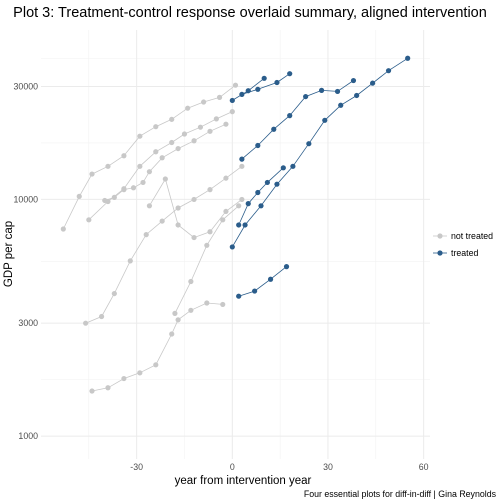 This screenshot has width=504, height=504. Describe the element at coordinates (28, 323) in the screenshot. I see `y-tick-label: 3000` at that location.